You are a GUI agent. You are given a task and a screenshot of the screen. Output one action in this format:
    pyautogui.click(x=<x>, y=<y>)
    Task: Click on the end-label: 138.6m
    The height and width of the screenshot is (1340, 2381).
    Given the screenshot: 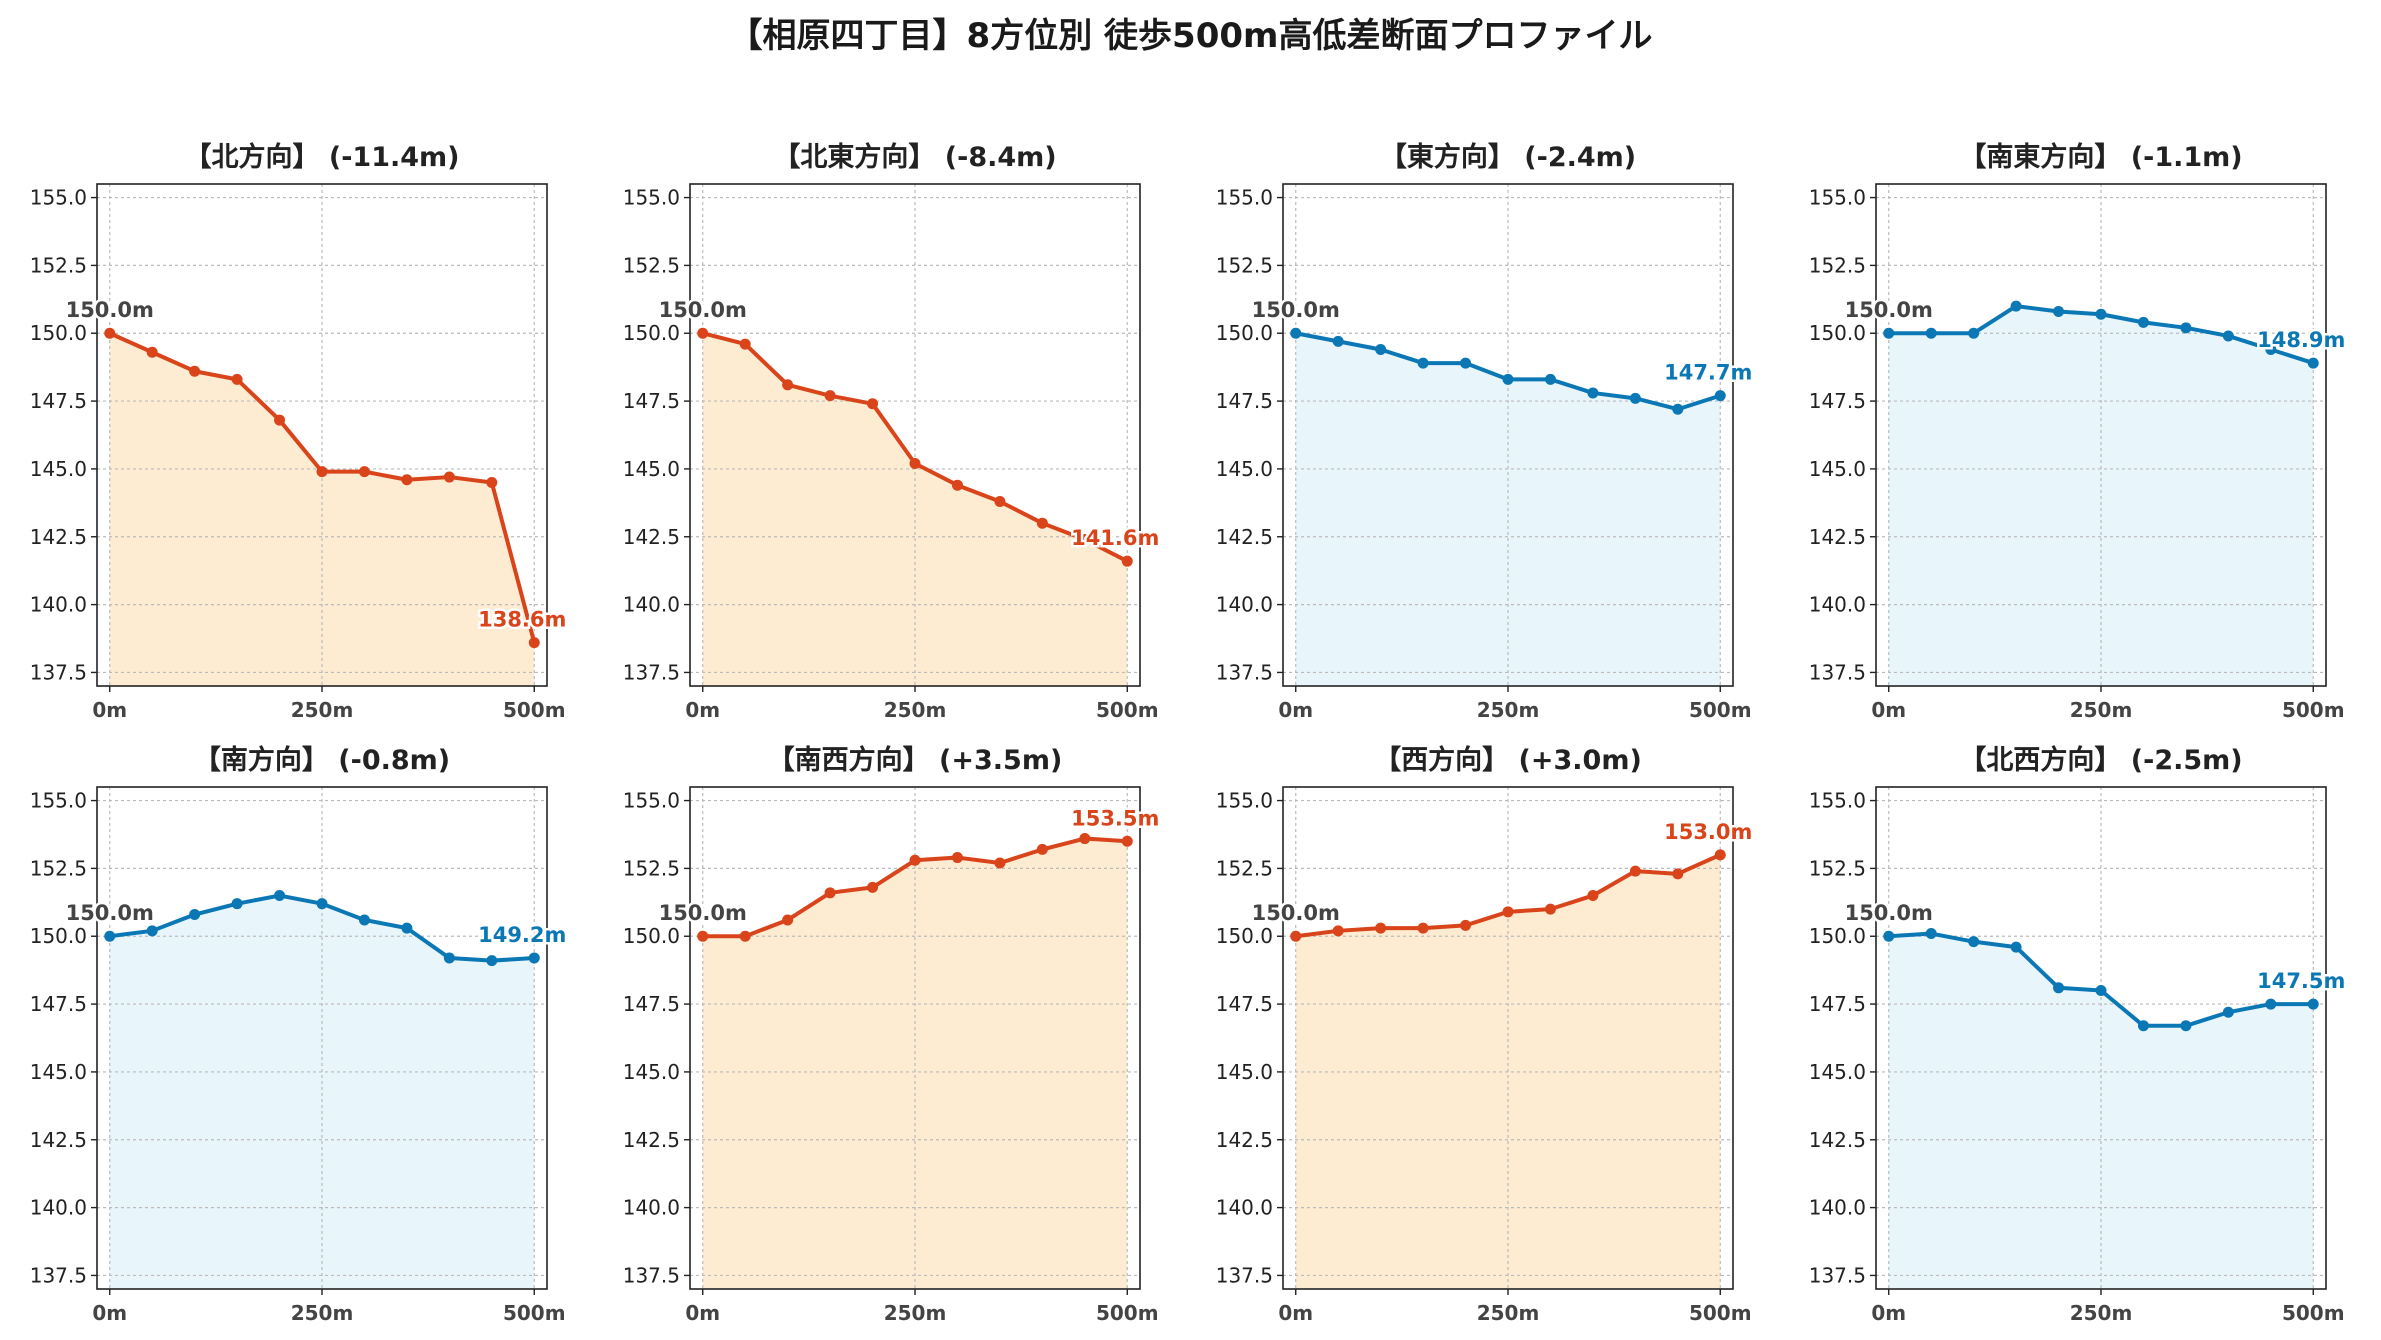 What is the action you would take?
    pyautogui.click(x=522, y=620)
    